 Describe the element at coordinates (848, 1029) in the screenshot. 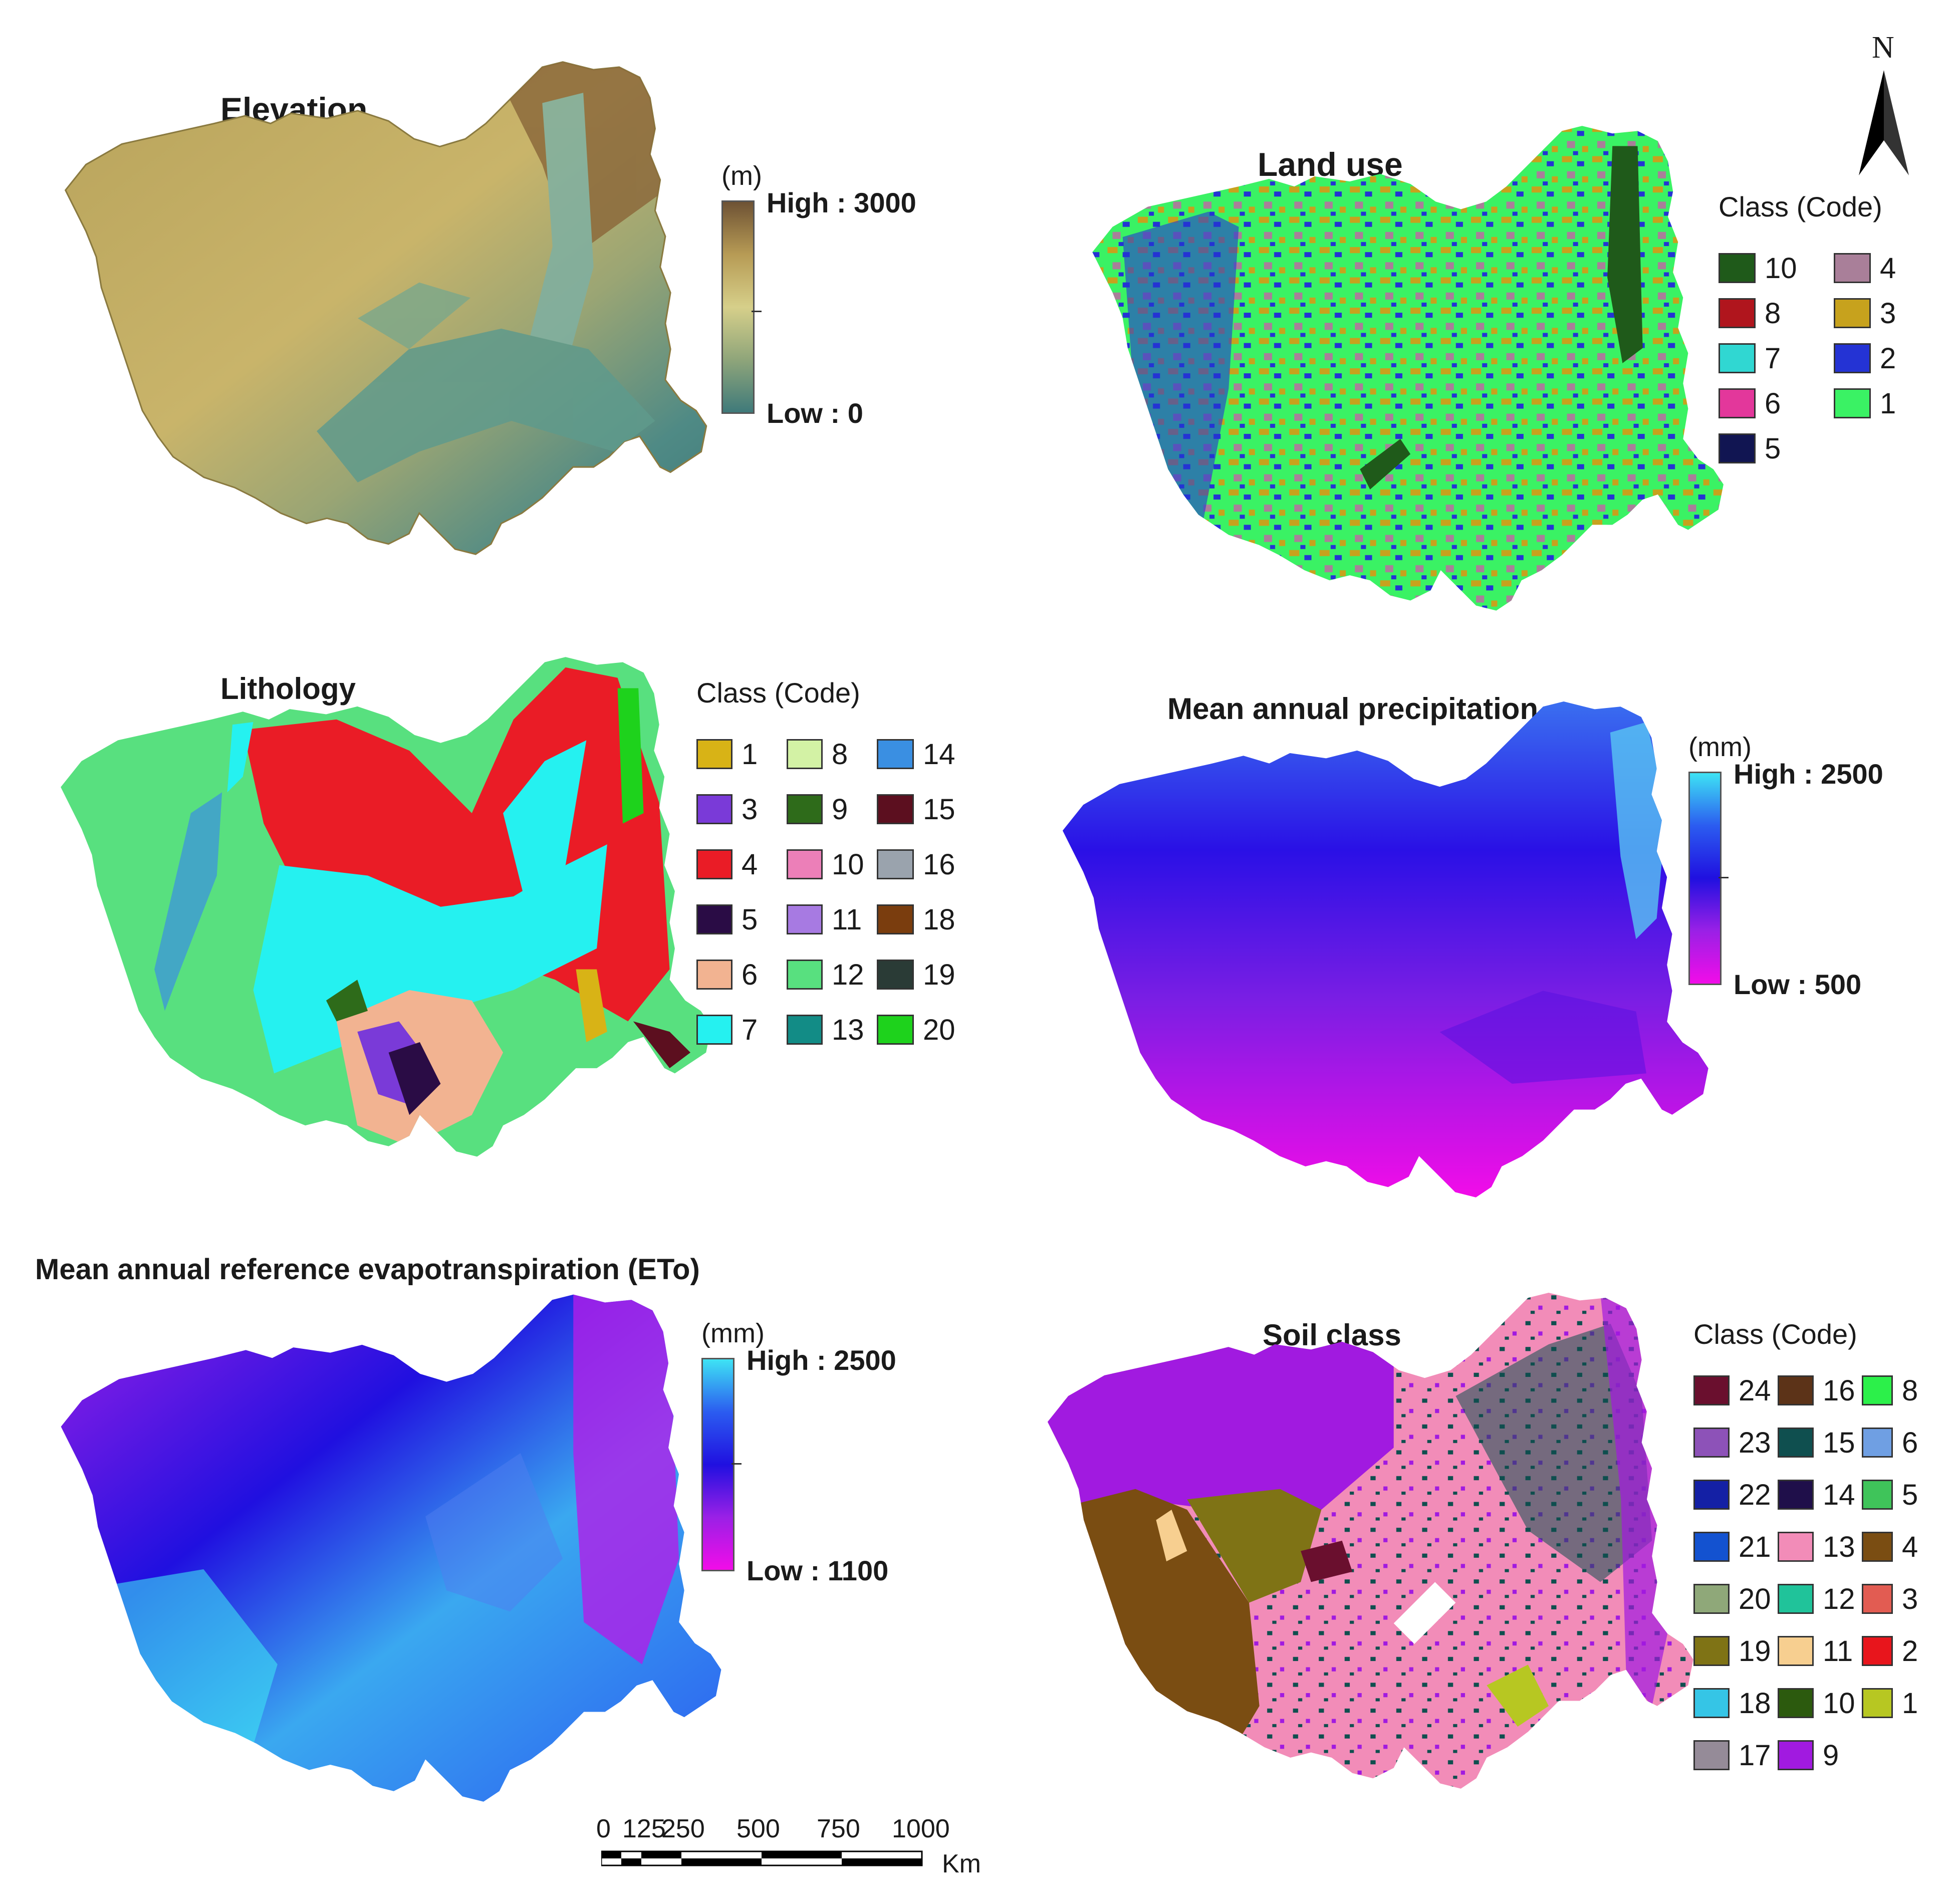

I see `lithology-legend-code: 13` at that location.